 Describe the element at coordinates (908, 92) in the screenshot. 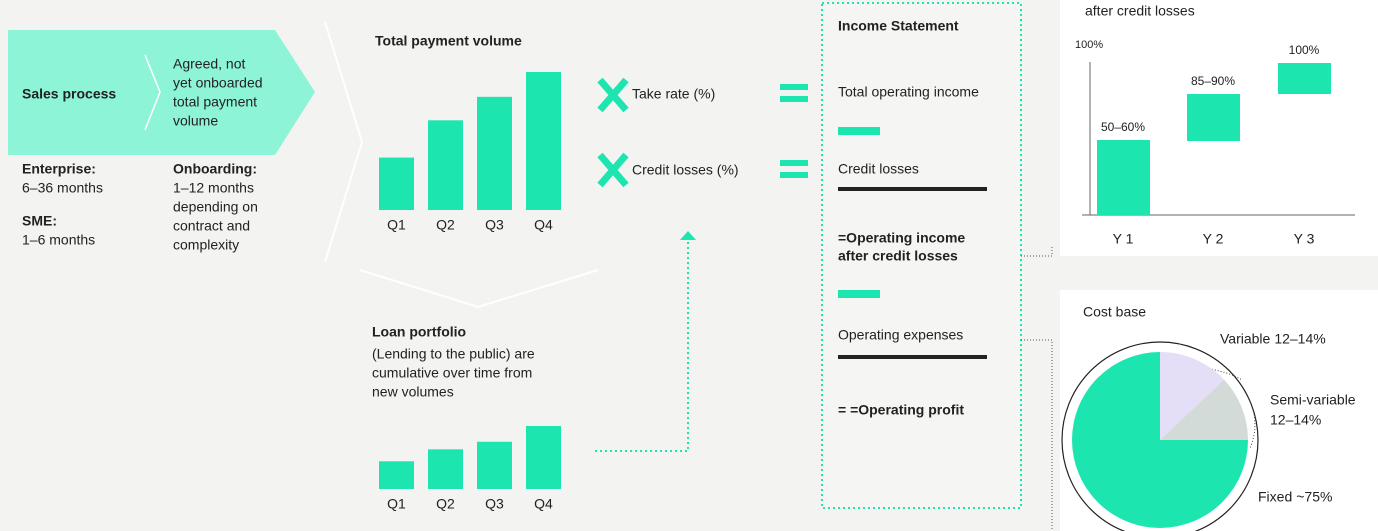

I see `label: Total operating income` at that location.